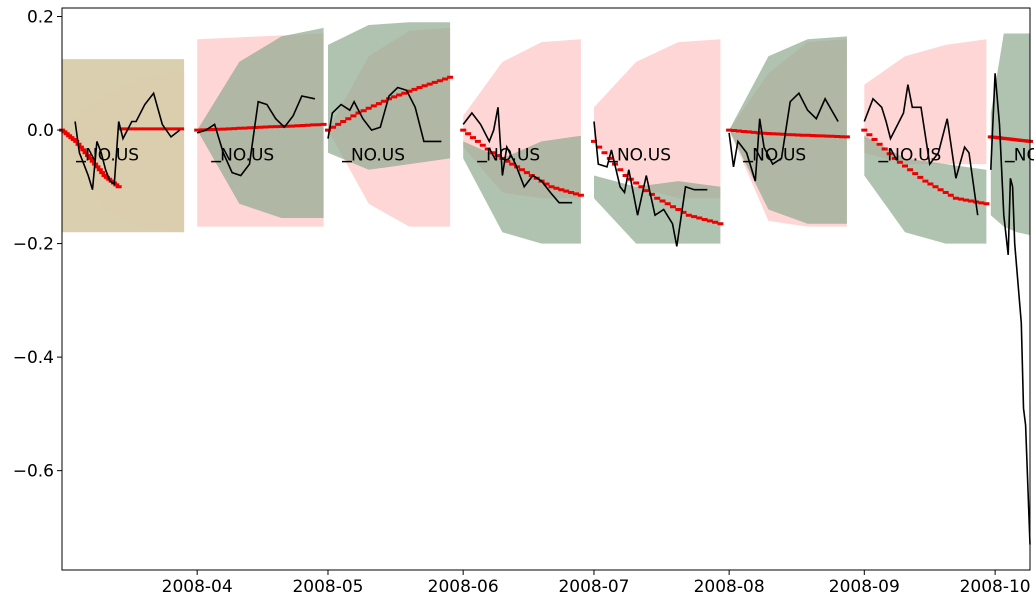 The width and height of the screenshot is (1034, 605). Describe the element at coordinates (327, 587) in the screenshot. I see `x-tick-label-1: 2008-05` at that location.